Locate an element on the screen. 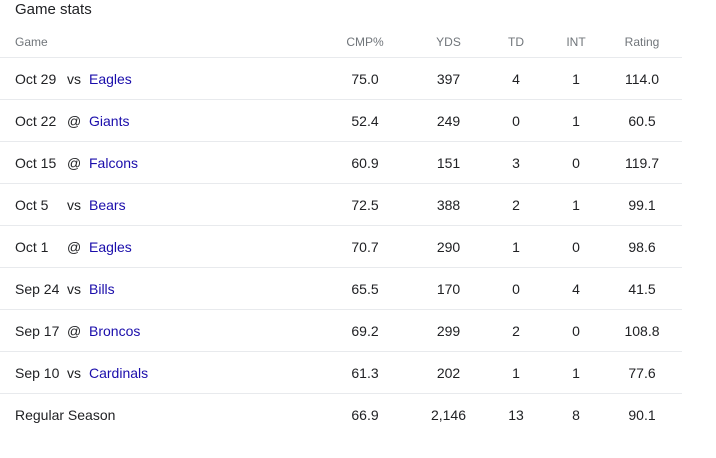  game-cell: Oct 5 vs Bears is located at coordinates (157, 204).